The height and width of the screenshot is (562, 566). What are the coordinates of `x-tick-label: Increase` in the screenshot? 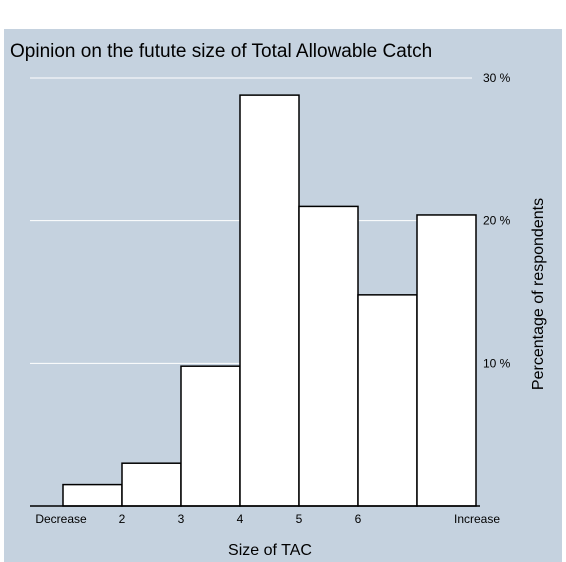 It's located at (477, 519).